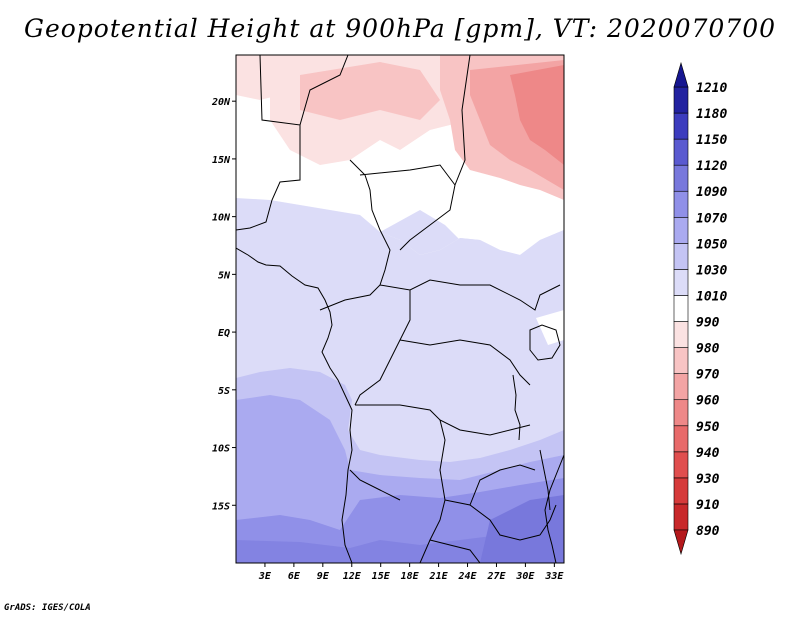 Image resolution: width=800 pixels, height=618 pixels. I want to click on colorbar-label: 1050, so click(711, 244).